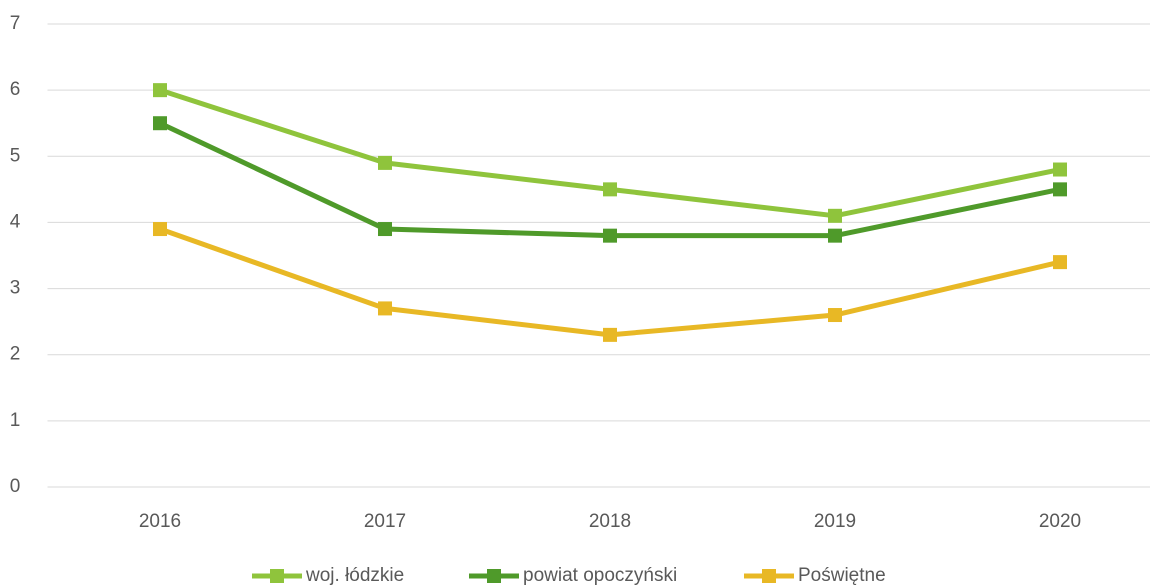 This screenshot has width=1159, height=588. What do you see at coordinates (15, 354) in the screenshot?
I see `y-tick-label: 2` at bounding box center [15, 354].